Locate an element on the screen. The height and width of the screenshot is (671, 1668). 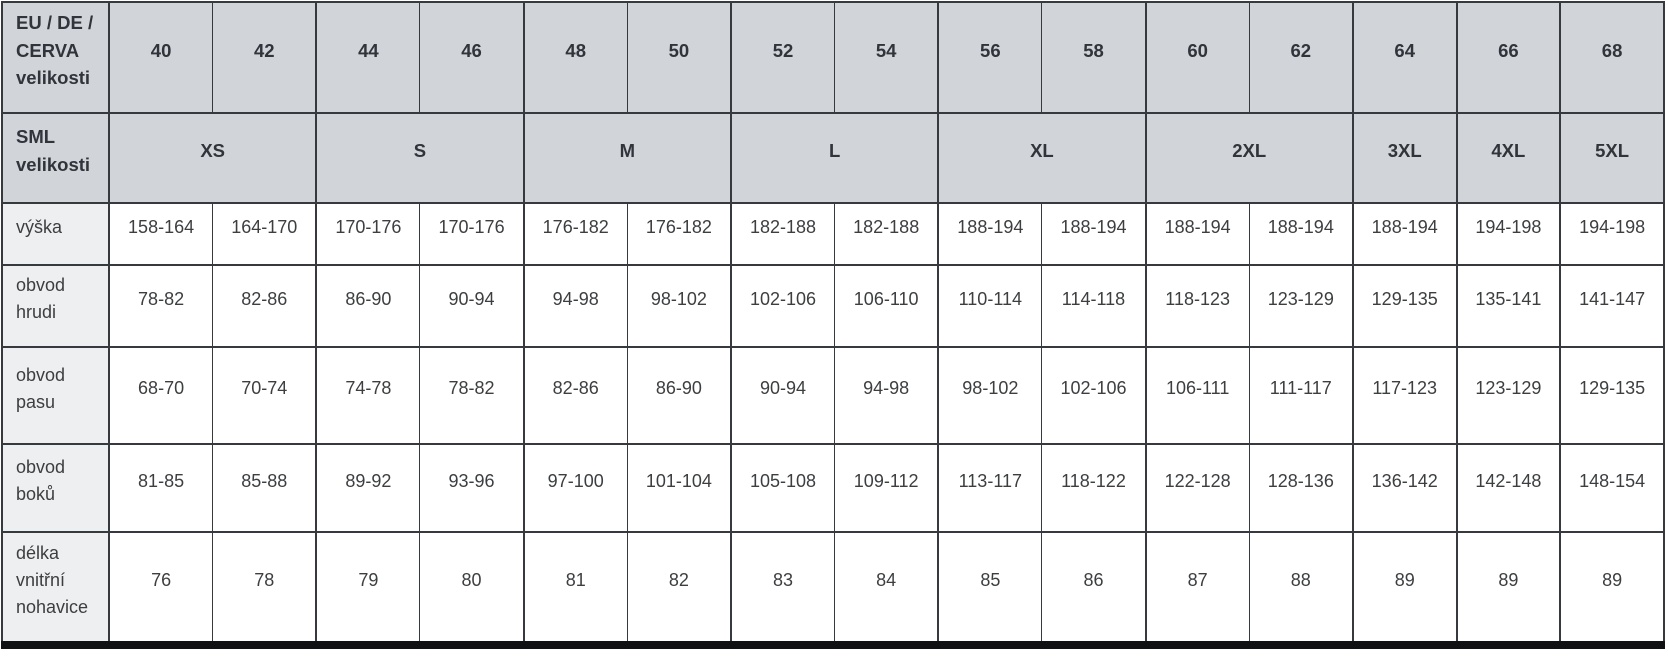
cell-delka-vnitrni-nohavice-42: 78 is located at coordinates (264, 588).